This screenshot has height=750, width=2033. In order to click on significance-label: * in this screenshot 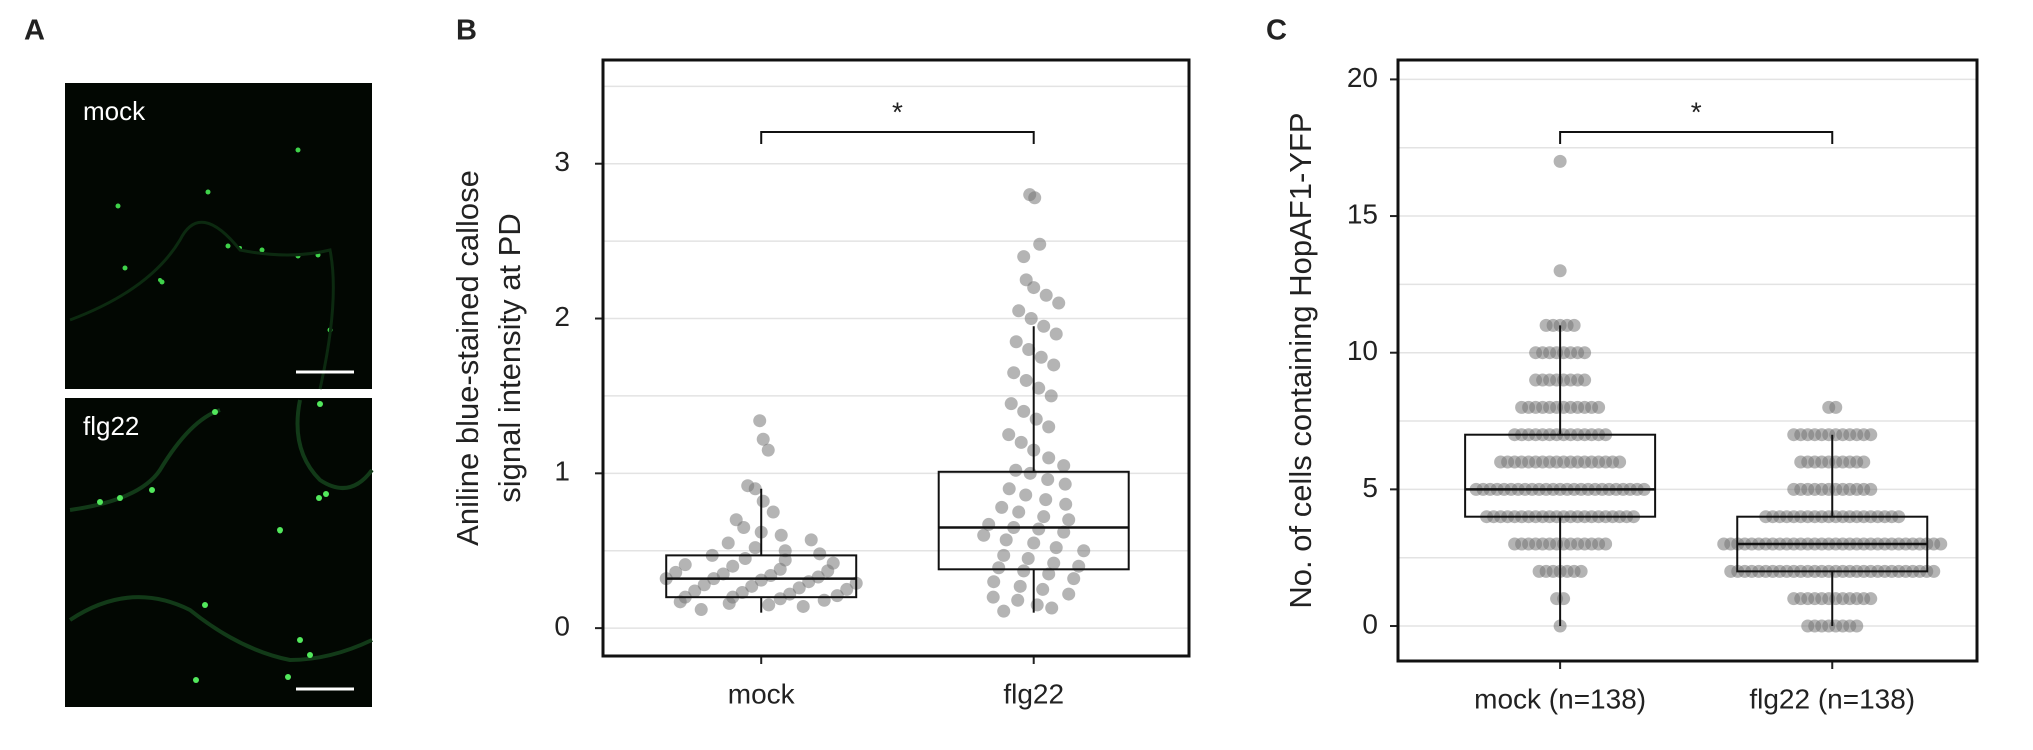, I will do `click(897, 111)`.